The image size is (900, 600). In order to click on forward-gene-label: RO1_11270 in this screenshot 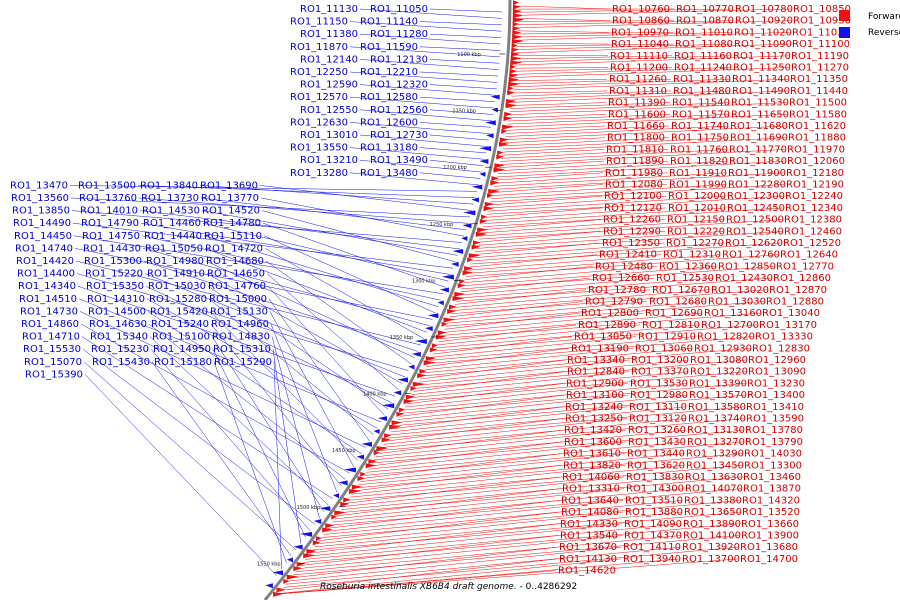, I will do `click(820, 68)`.